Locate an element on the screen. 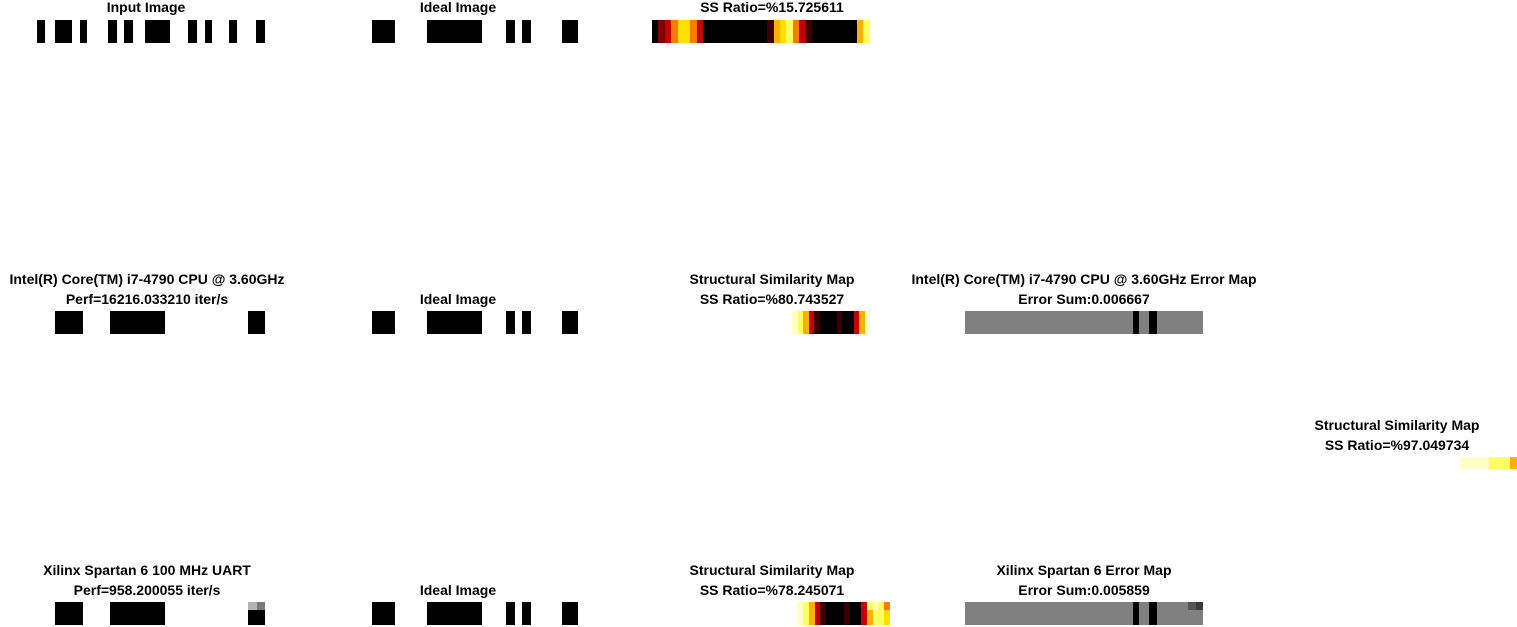  title-line: SS Ratio=%78.245071 is located at coordinates (772, 590).